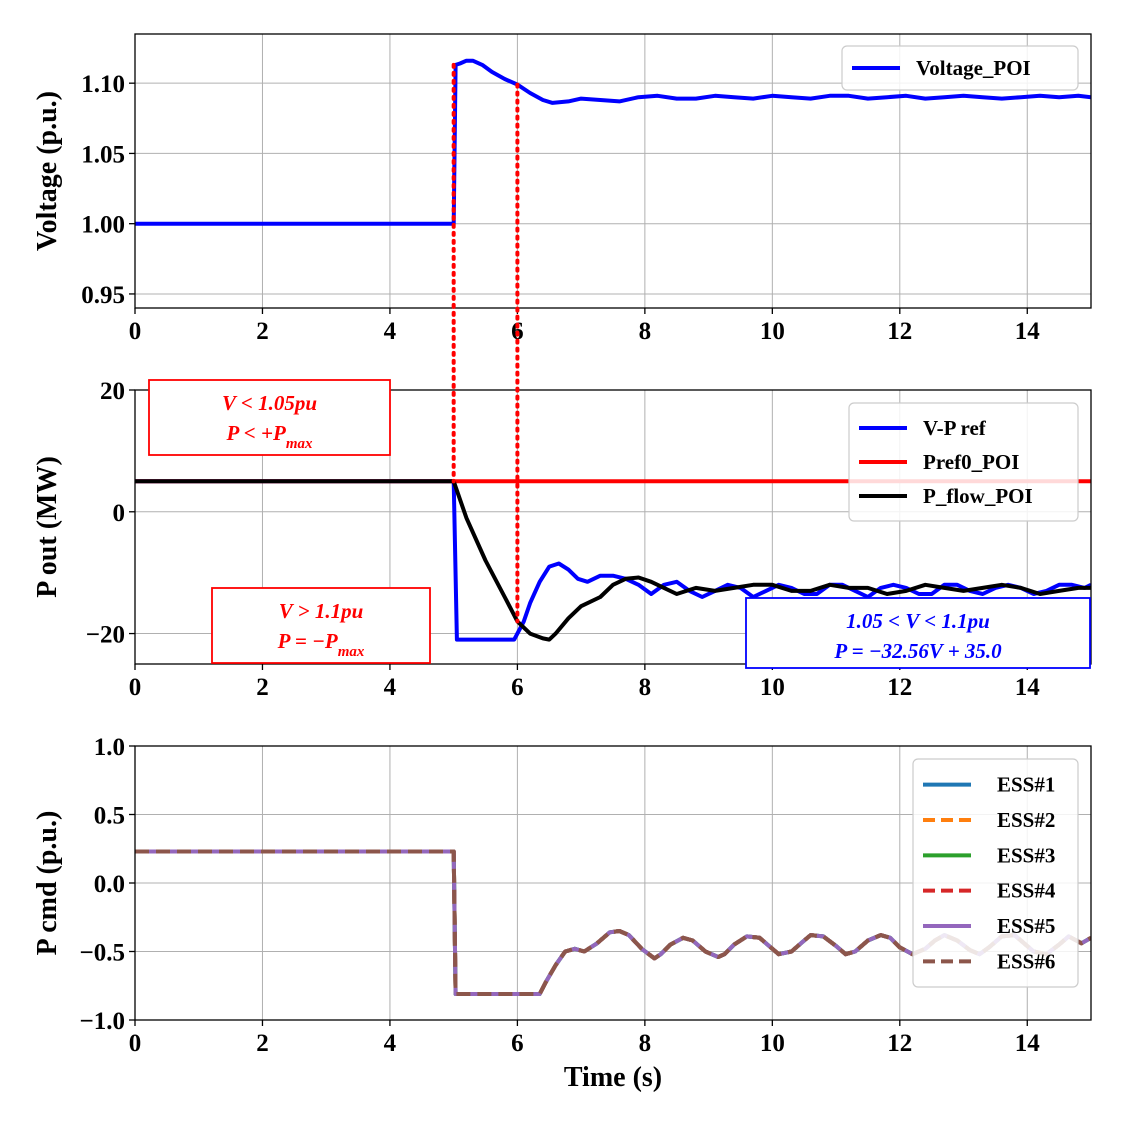 This screenshot has height=1125, width=1125. Describe the element at coordinates (109, 884) in the screenshot. I see `y-tick-label: 0.0` at that location.